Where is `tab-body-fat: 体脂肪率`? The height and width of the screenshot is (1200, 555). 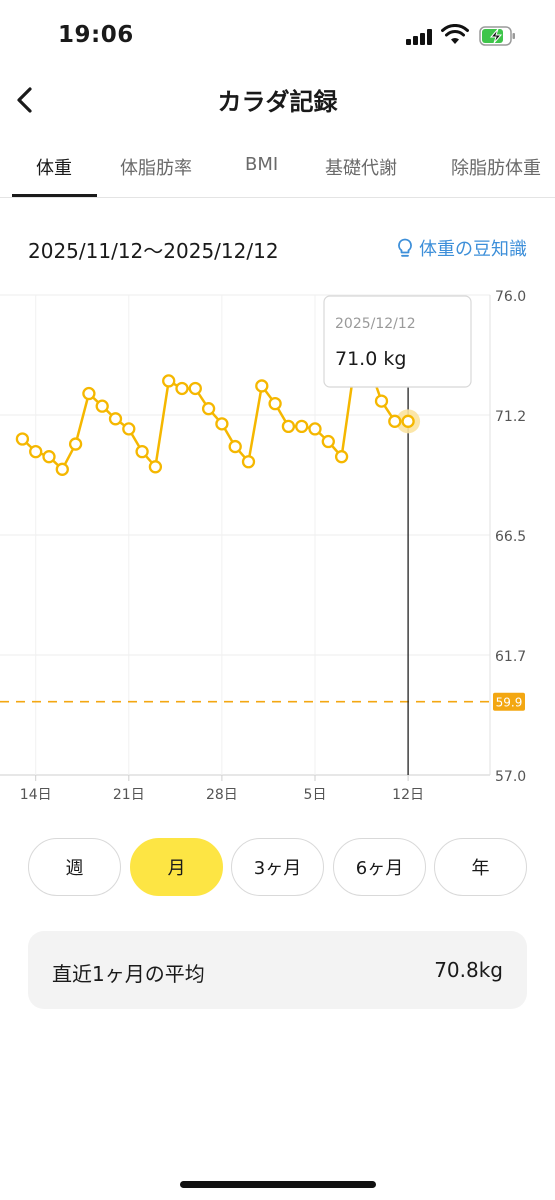
tab-body-fat: 体脂肪率 is located at coordinates (156, 168).